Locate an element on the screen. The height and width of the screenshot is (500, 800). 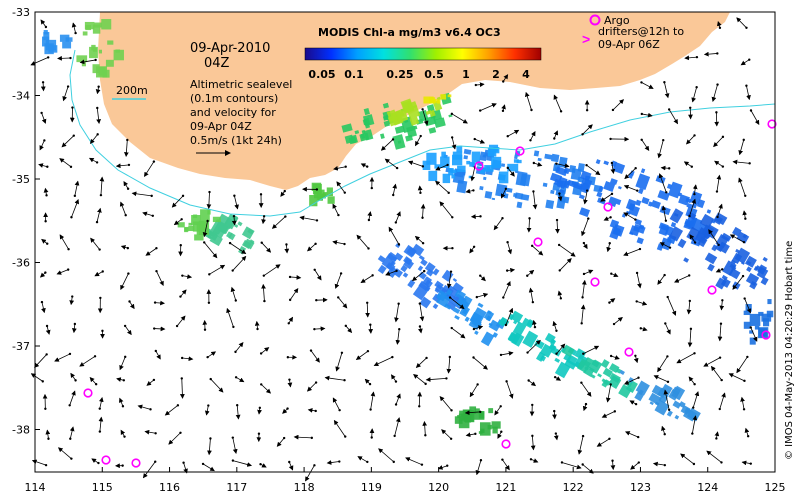
x-tick-label: 118 is located at coordinates (304, 487).